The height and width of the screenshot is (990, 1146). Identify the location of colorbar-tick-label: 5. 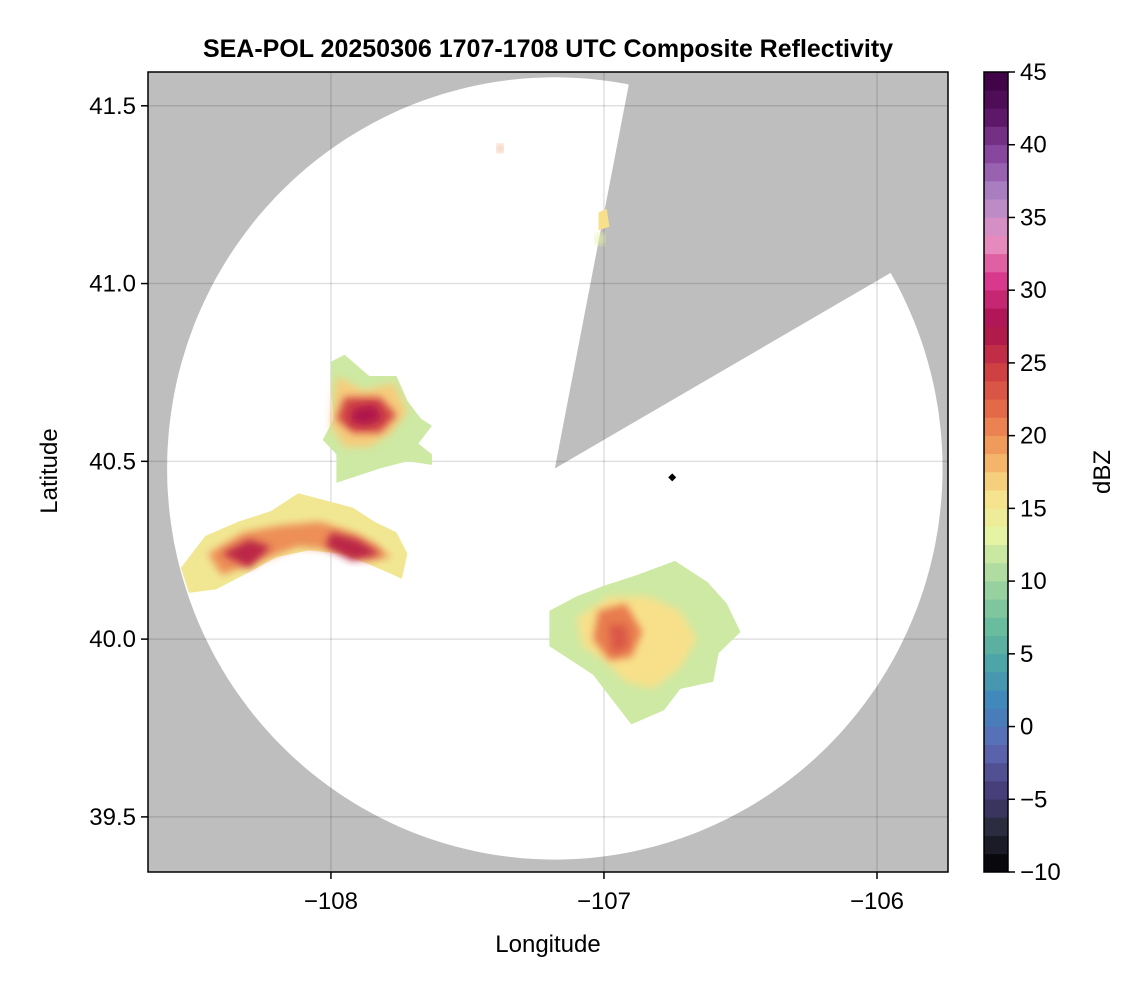
(1026, 654).